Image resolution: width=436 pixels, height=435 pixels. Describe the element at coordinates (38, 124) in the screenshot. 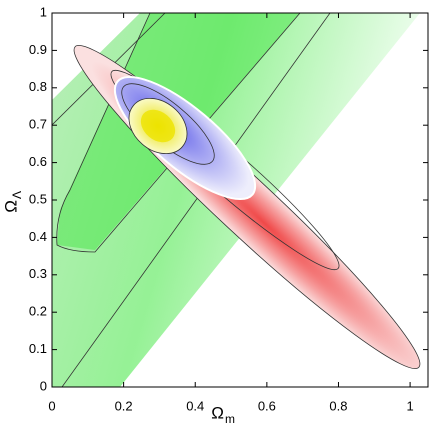

I see `y-tick-label: 0.7` at that location.